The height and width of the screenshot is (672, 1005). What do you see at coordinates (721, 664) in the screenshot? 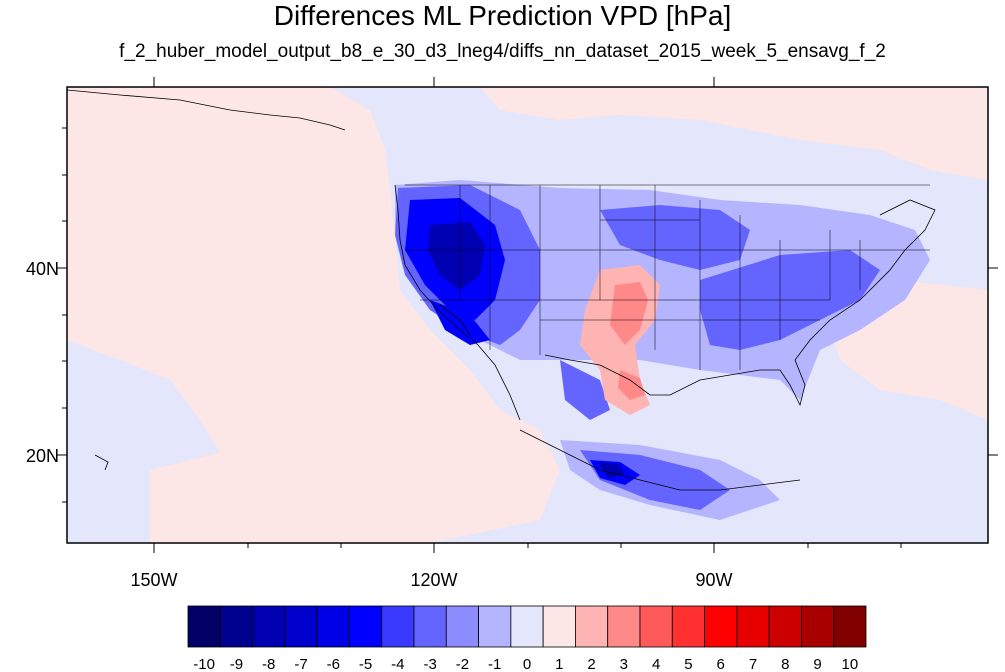
I see `colorbar-label: 6` at bounding box center [721, 664].